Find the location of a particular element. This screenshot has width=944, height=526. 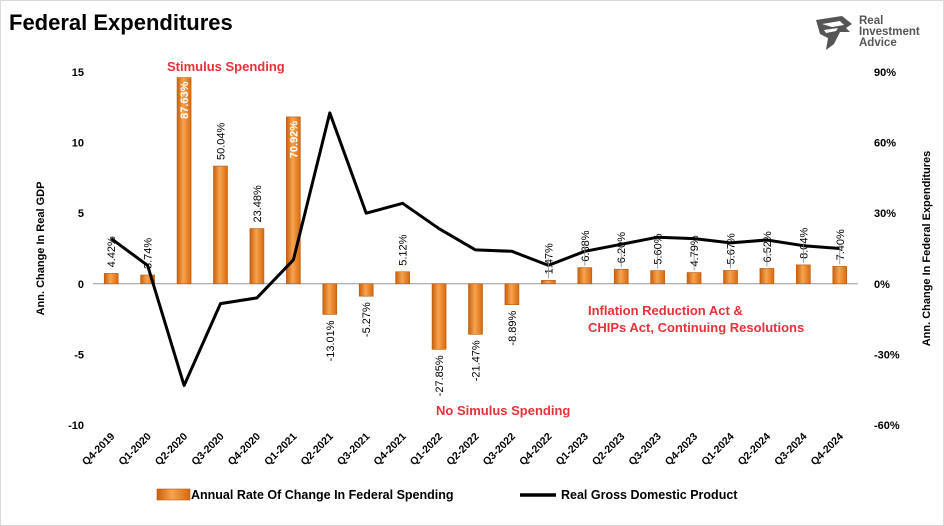

y-right-tick-label: 90% is located at coordinates (885, 73).